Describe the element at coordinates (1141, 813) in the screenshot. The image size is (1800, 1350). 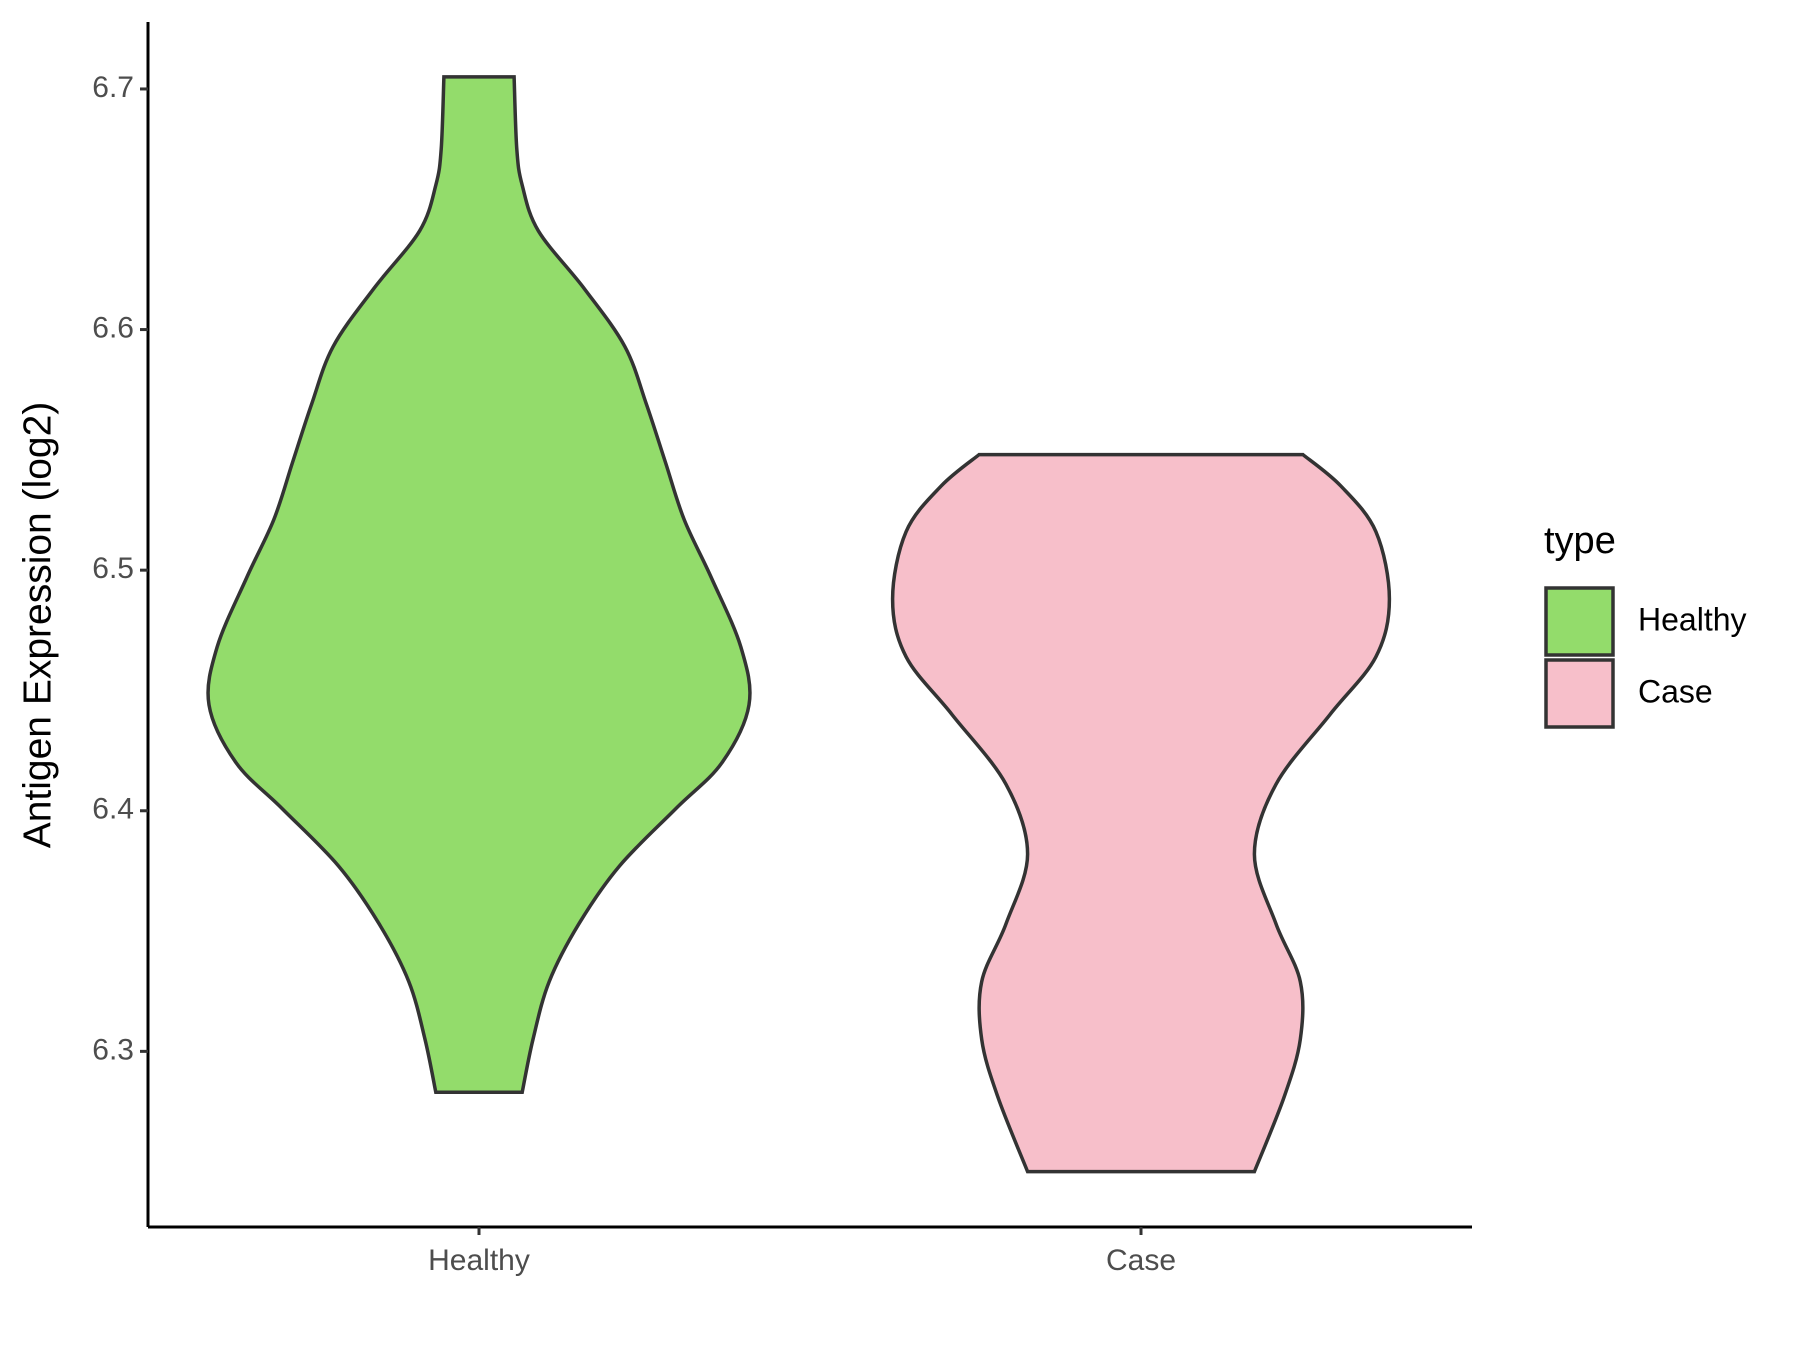
I see `violin` at that location.